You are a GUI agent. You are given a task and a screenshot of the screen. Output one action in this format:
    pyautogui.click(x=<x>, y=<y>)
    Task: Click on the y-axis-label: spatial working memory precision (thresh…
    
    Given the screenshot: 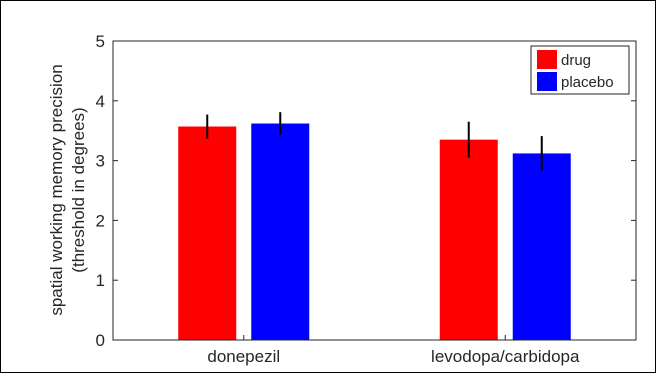 What is the action you would take?
    pyautogui.click(x=67, y=189)
    